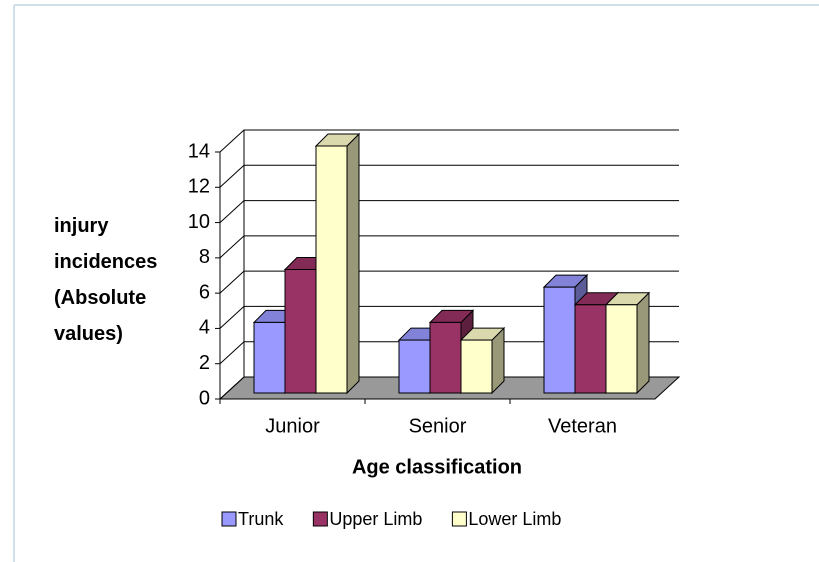  Describe the element at coordinates (199, 151) in the screenshot. I see `y-tick-label: 14` at that location.